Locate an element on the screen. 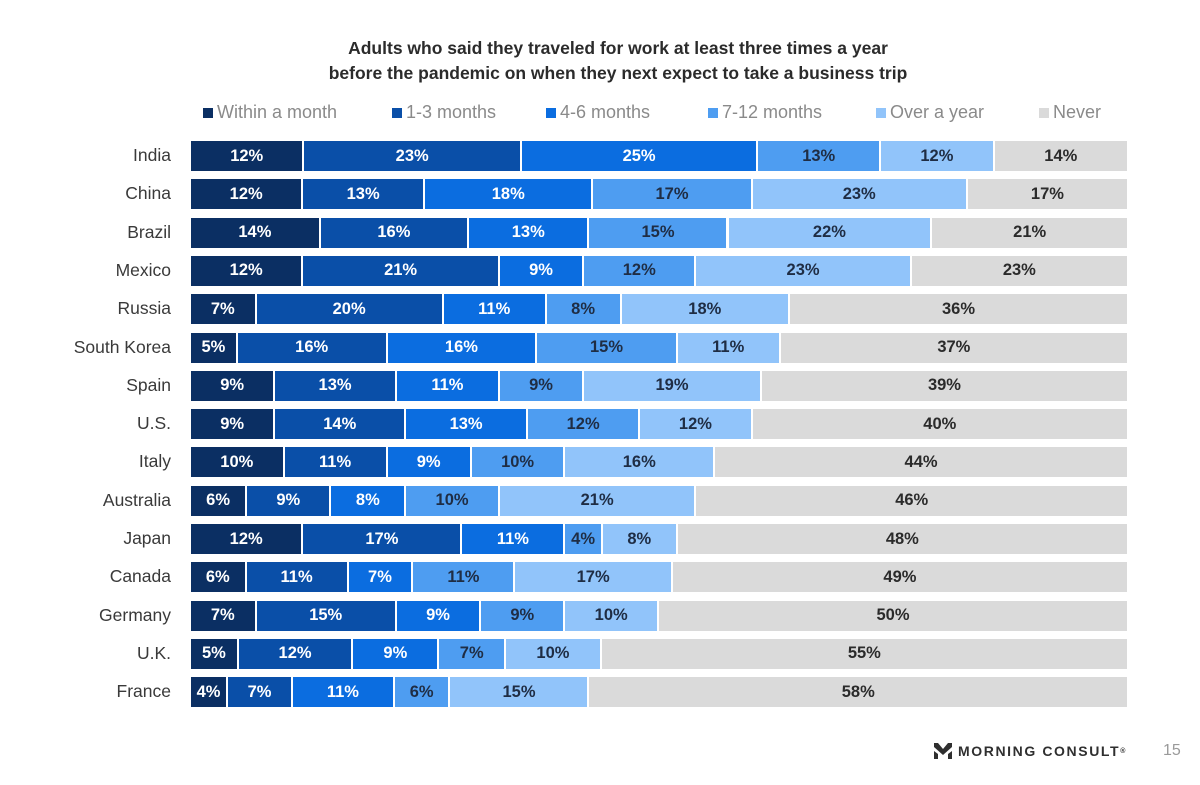  bar-segment: 48% is located at coordinates (902, 539).